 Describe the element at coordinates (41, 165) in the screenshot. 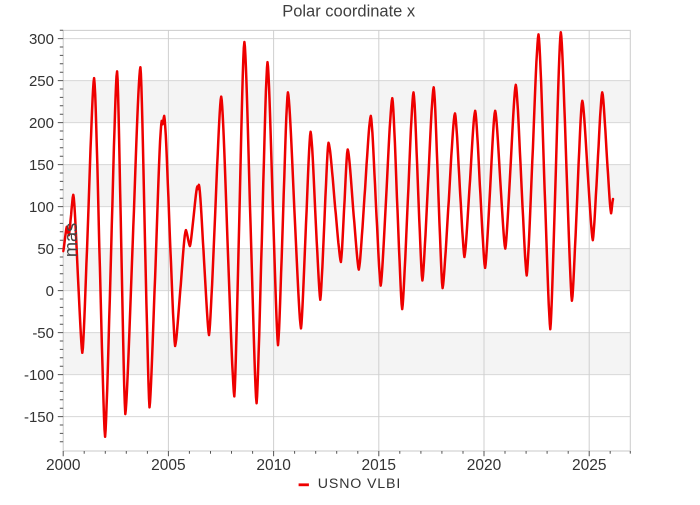

I see `svg-text: 150` at that location.